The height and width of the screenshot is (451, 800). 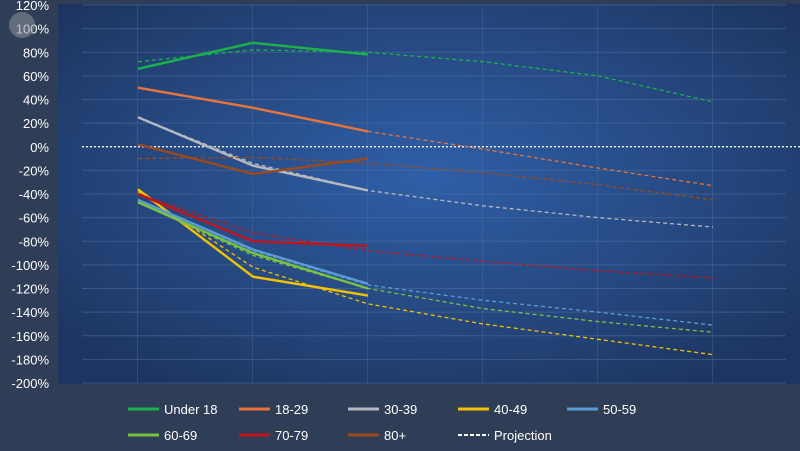 I want to click on y-tick-label: 120%, so click(x=33, y=6).